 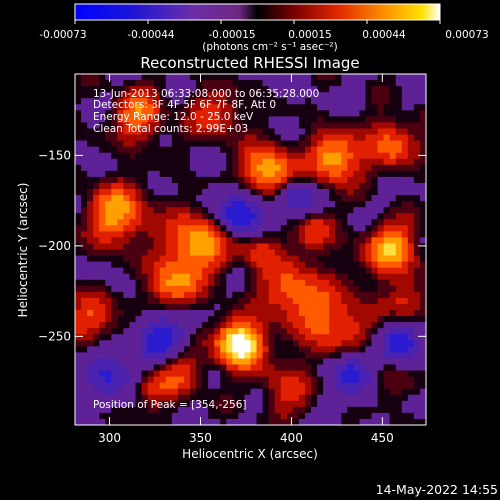 I want to click on x-tick-label: 450, so click(x=382, y=438).